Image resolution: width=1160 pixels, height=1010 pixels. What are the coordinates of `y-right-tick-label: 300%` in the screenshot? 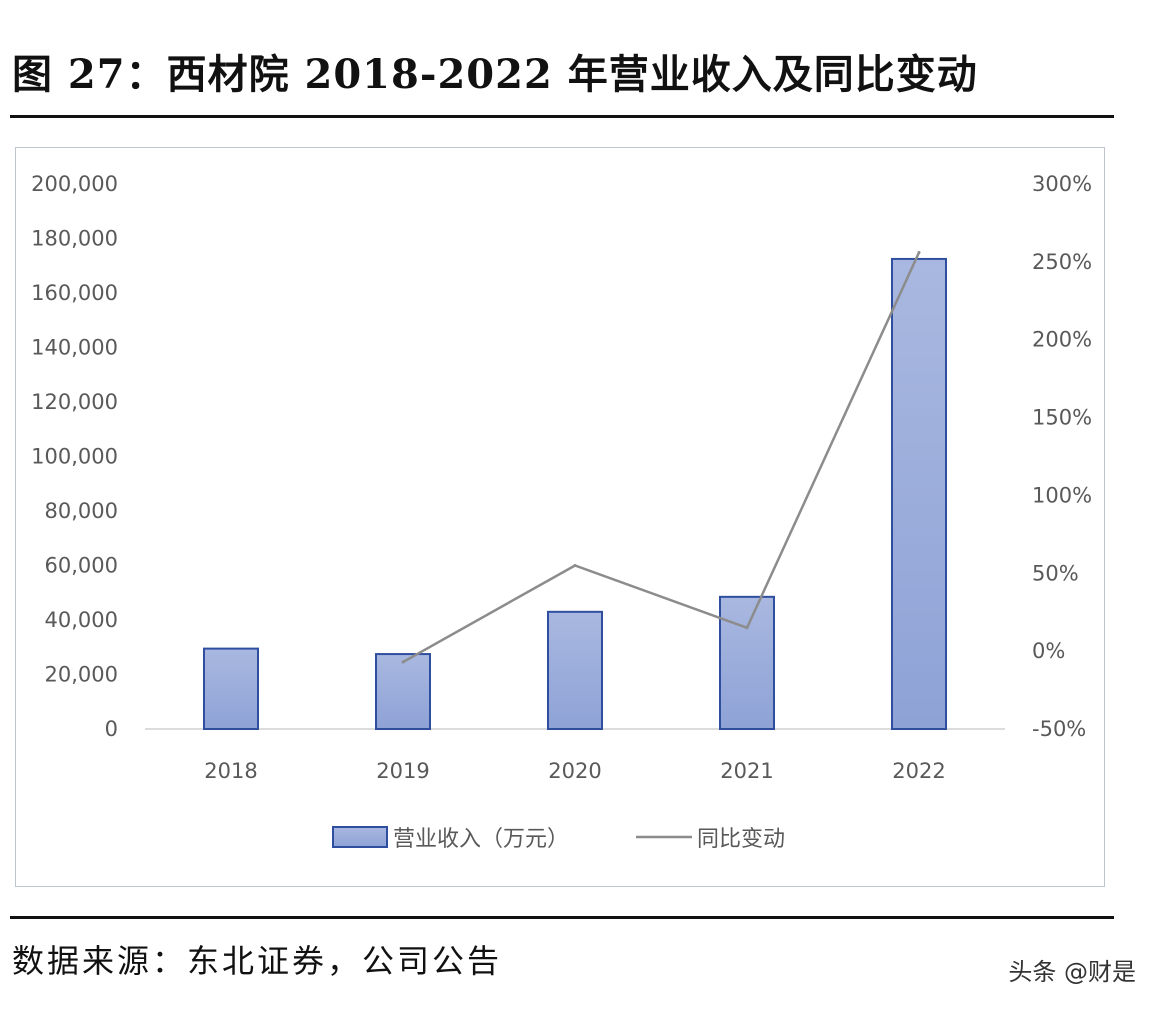 It's located at (1062, 184).